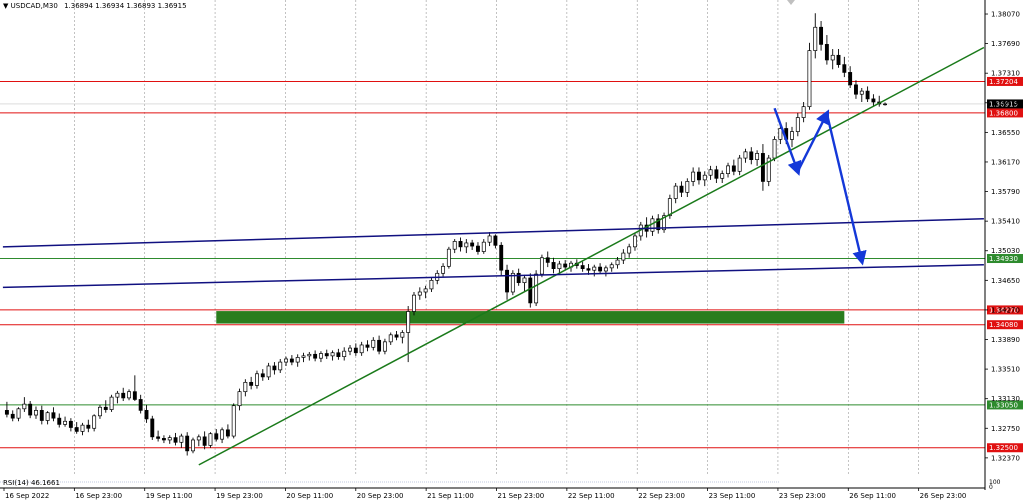  I want to click on price-tick-label: 1.33890, so click(1005, 340).